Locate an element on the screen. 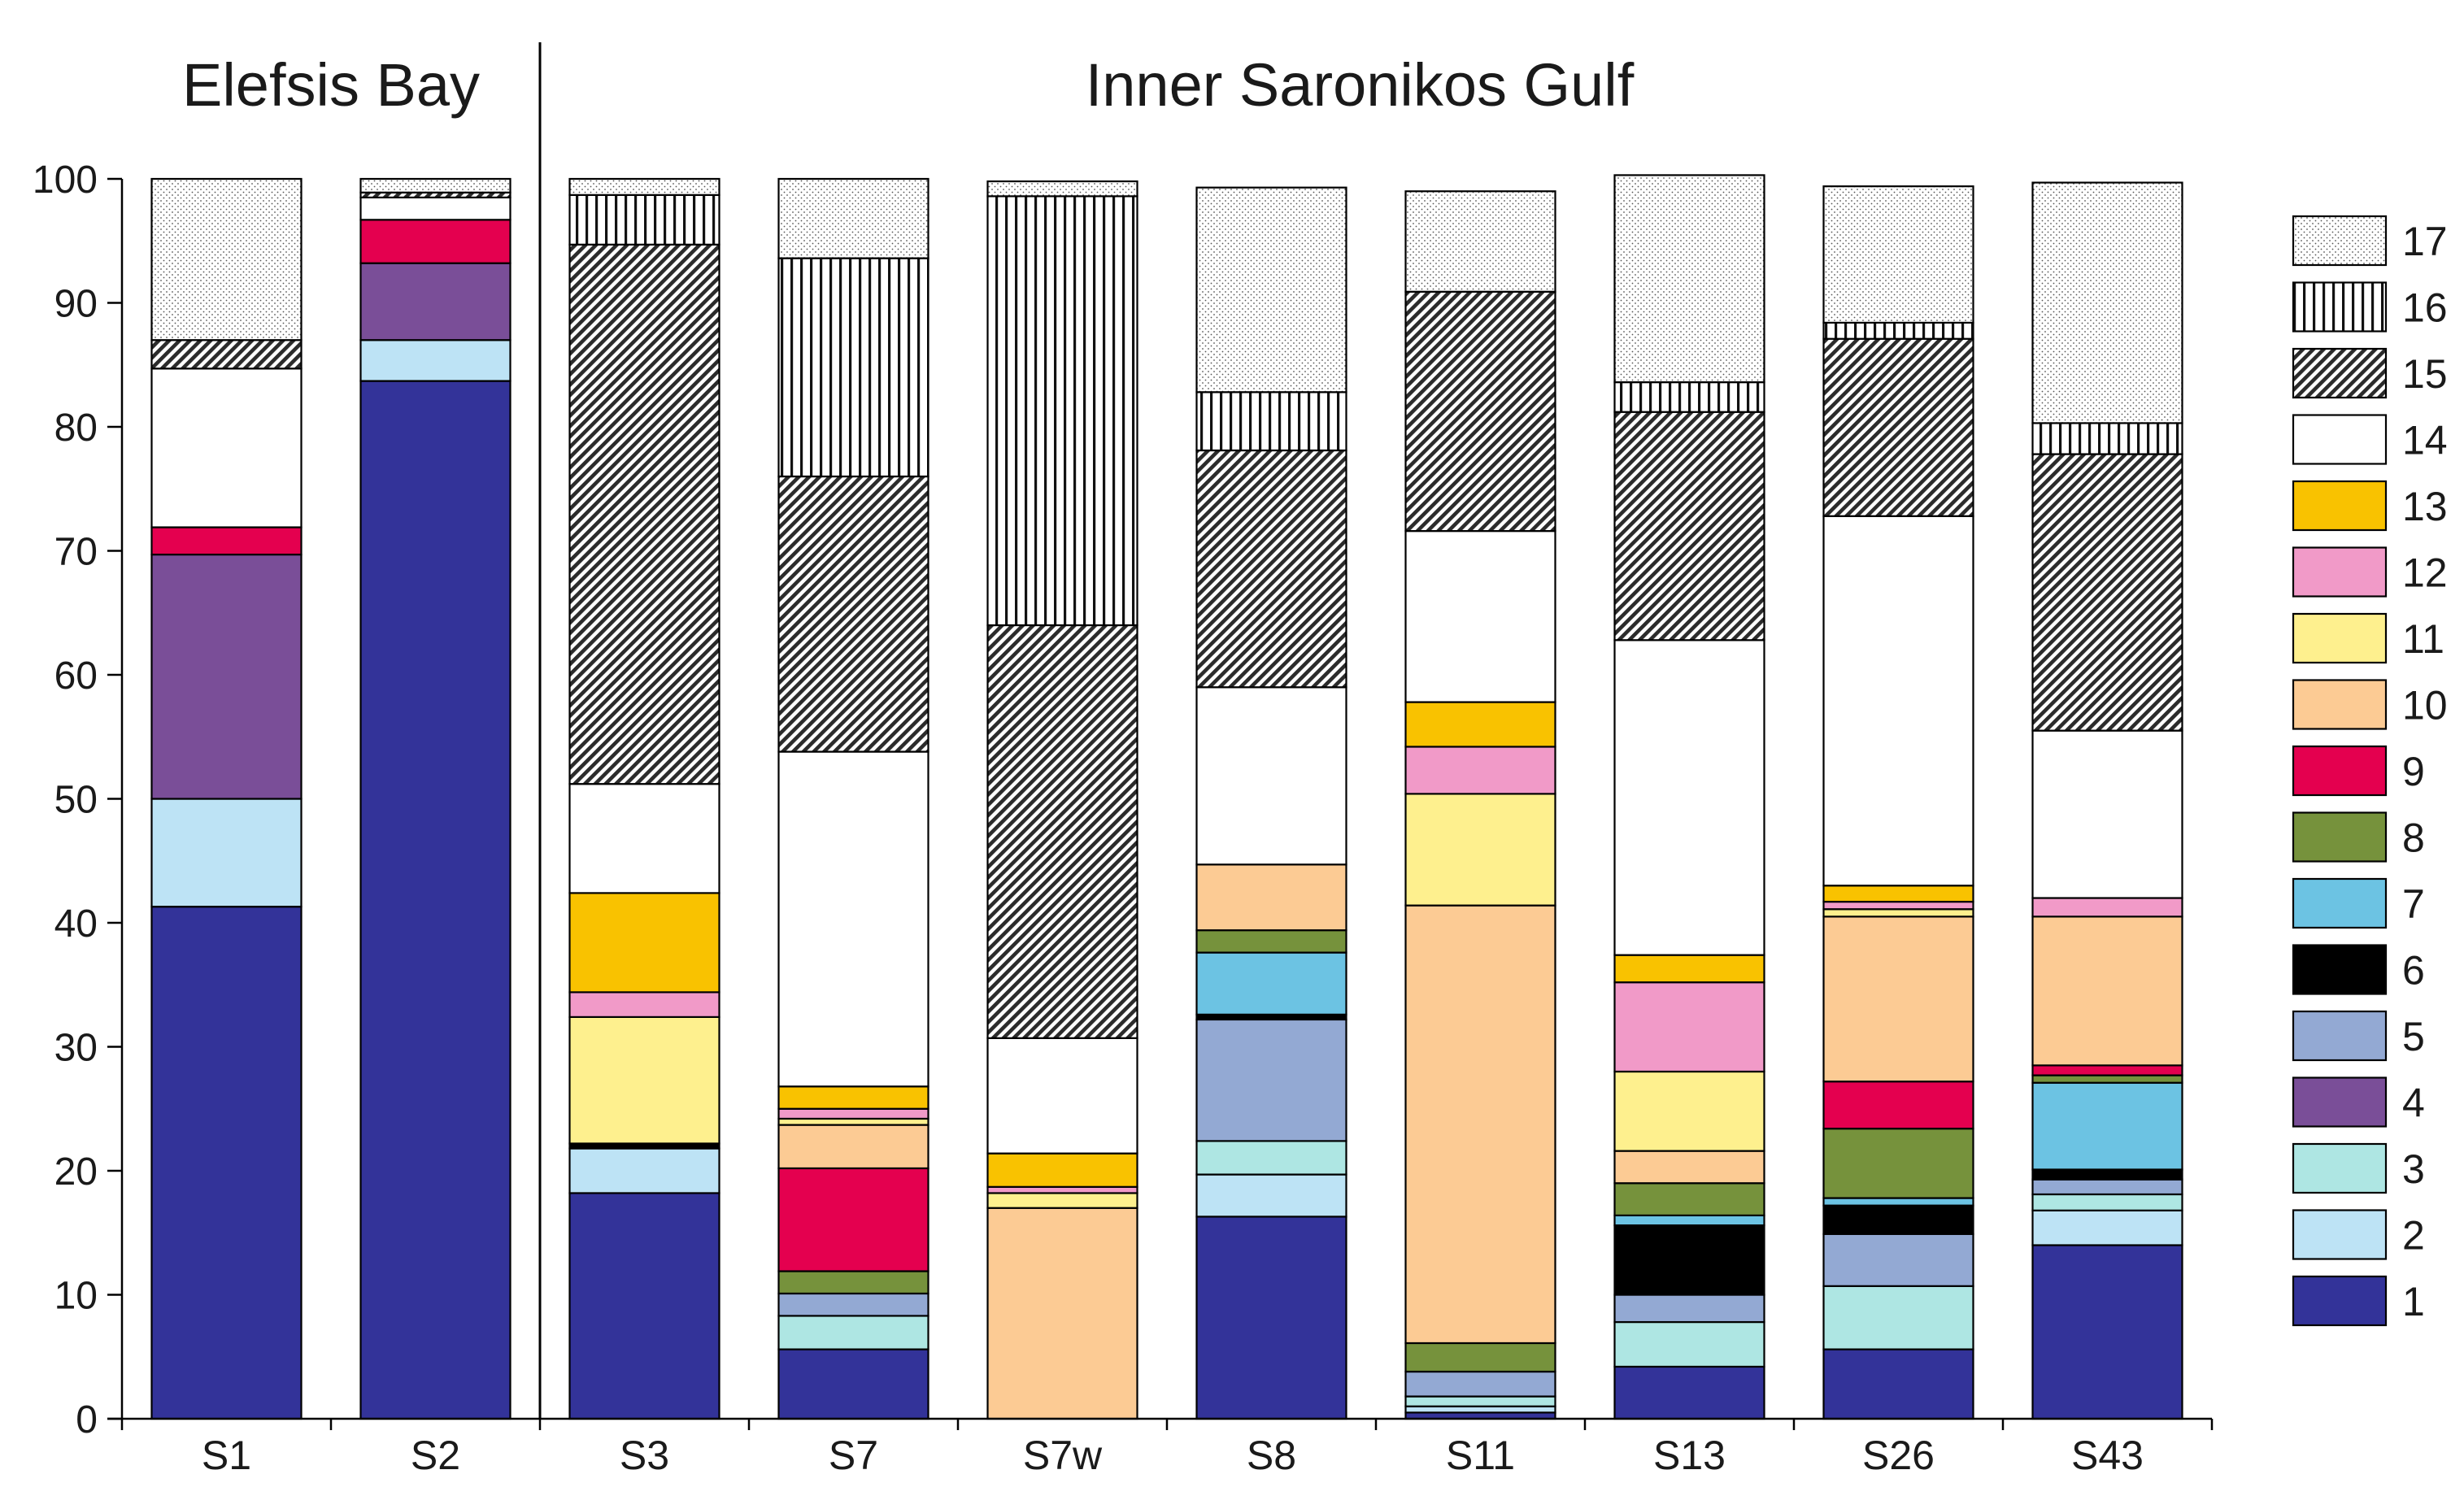  legend-label-14: 14 is located at coordinates (2425, 440).